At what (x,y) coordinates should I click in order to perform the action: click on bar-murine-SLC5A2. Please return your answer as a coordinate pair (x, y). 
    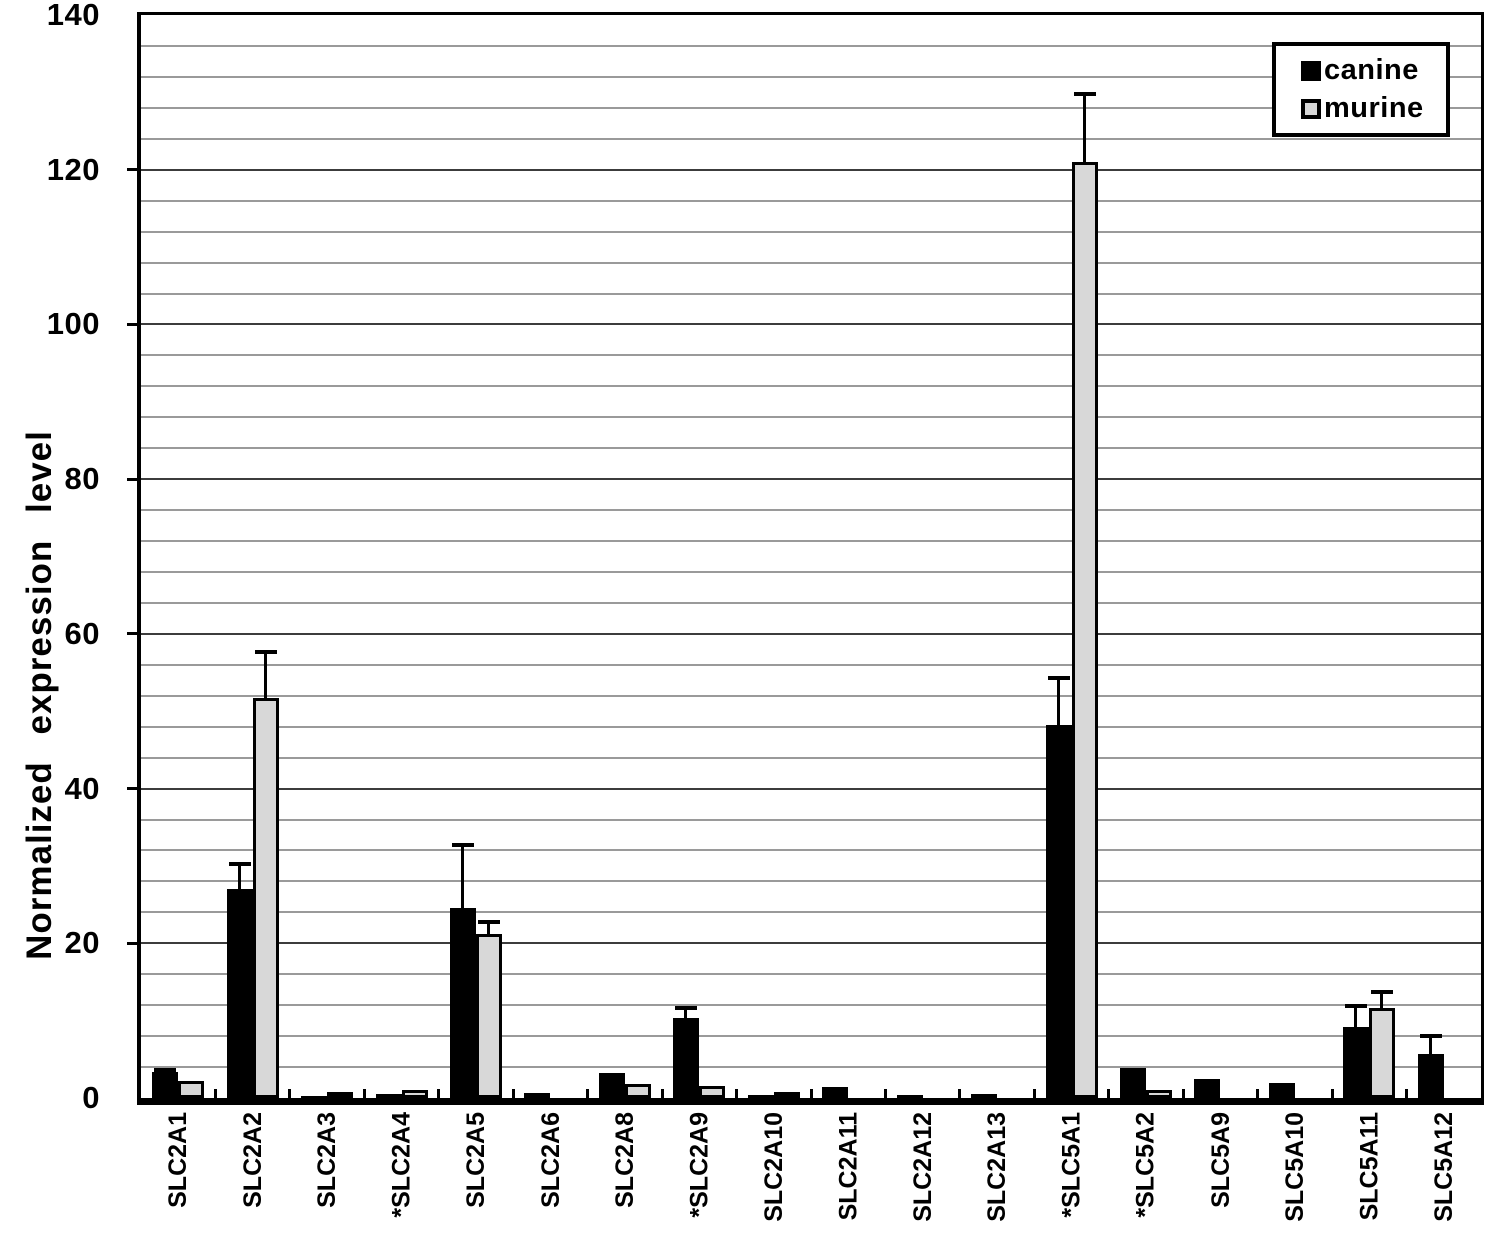
    Looking at the image, I should click on (1159, 1094).